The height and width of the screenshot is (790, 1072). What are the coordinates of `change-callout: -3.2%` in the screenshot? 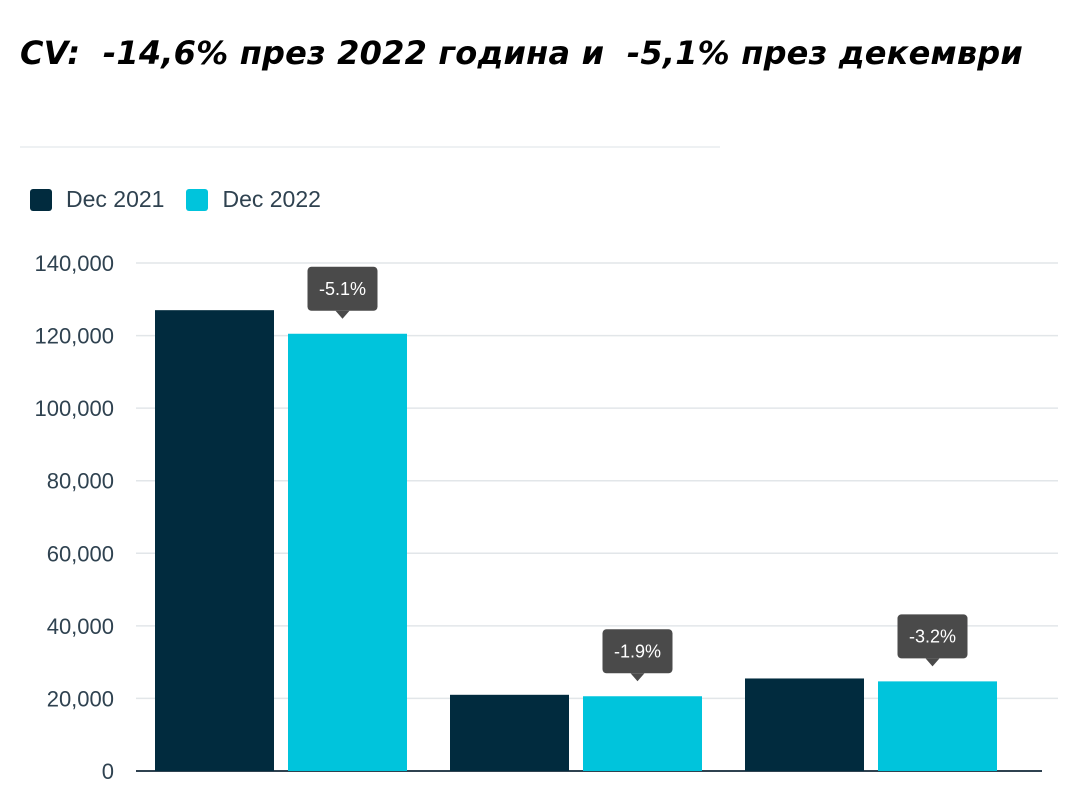 It's located at (932, 640).